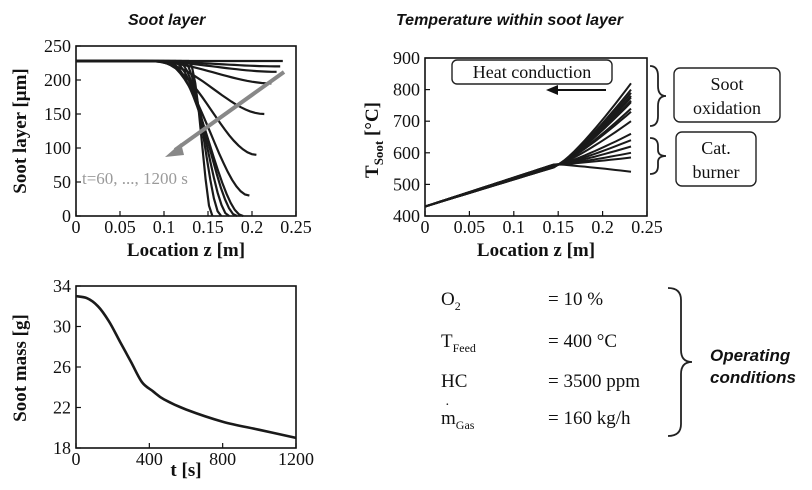  What do you see at coordinates (594, 381) in the screenshot?
I see `condition-value-hc: = 3500 ppm` at bounding box center [594, 381].